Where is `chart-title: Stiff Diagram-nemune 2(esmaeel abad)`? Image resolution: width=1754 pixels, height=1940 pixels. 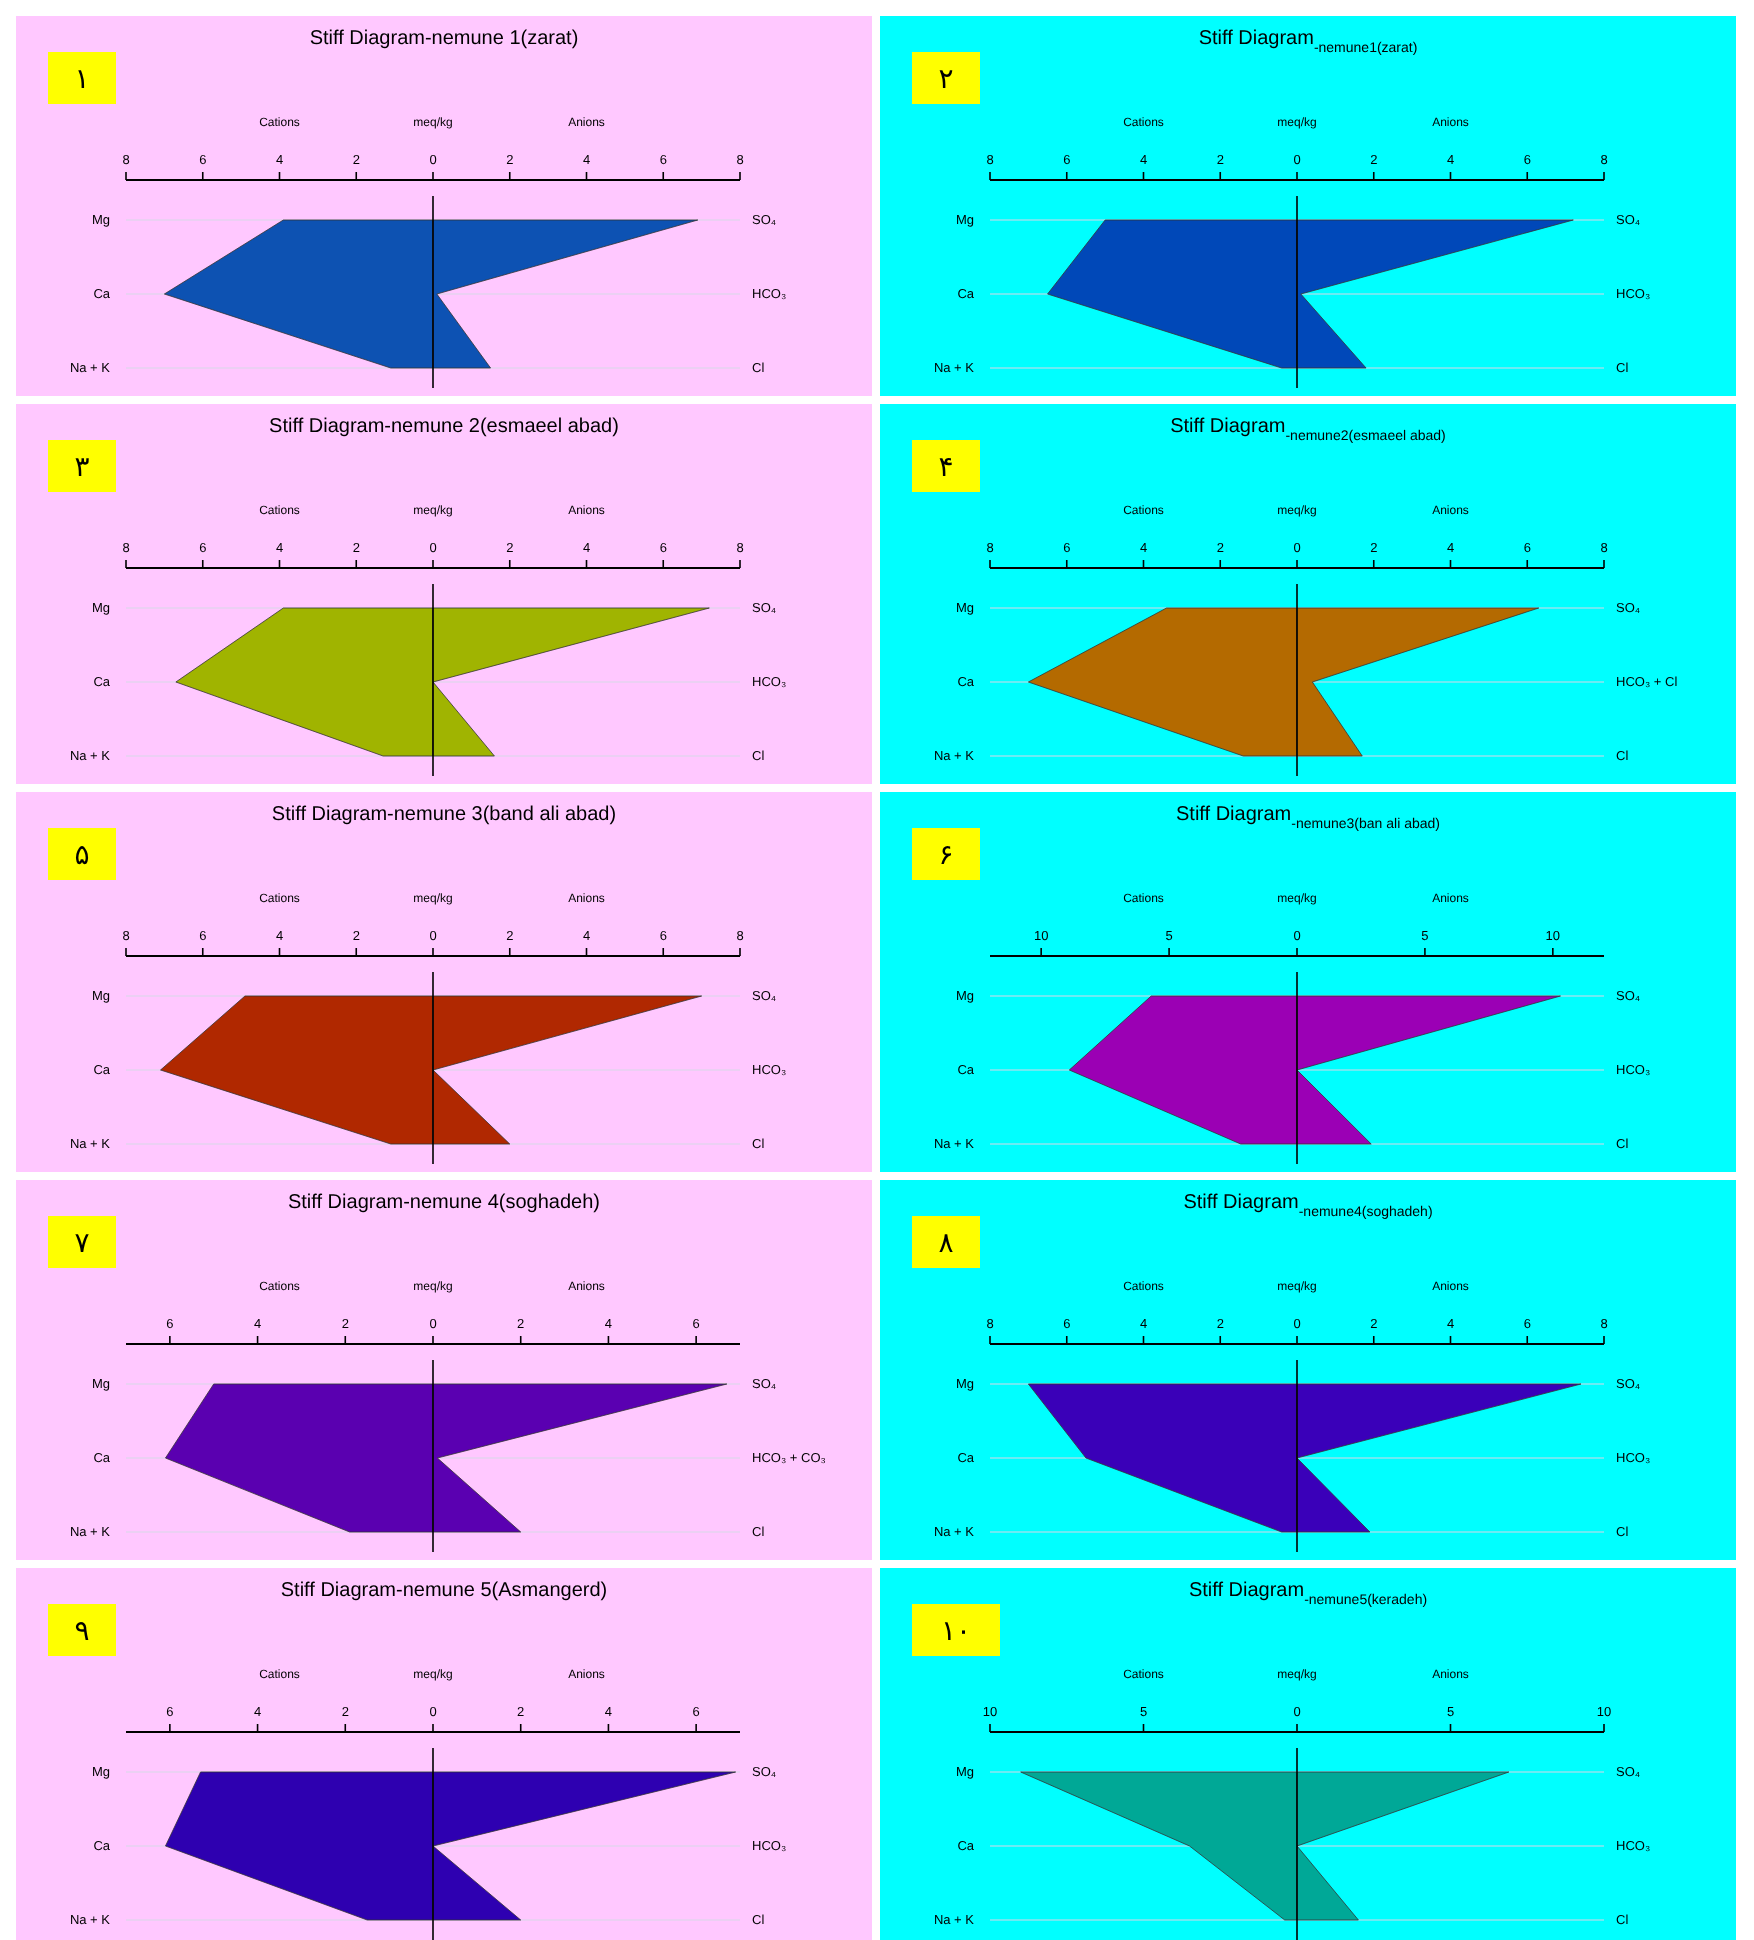
chart-title: Stiff Diagram-nemune 2(esmaeel abad) is located at coordinates (444, 427).